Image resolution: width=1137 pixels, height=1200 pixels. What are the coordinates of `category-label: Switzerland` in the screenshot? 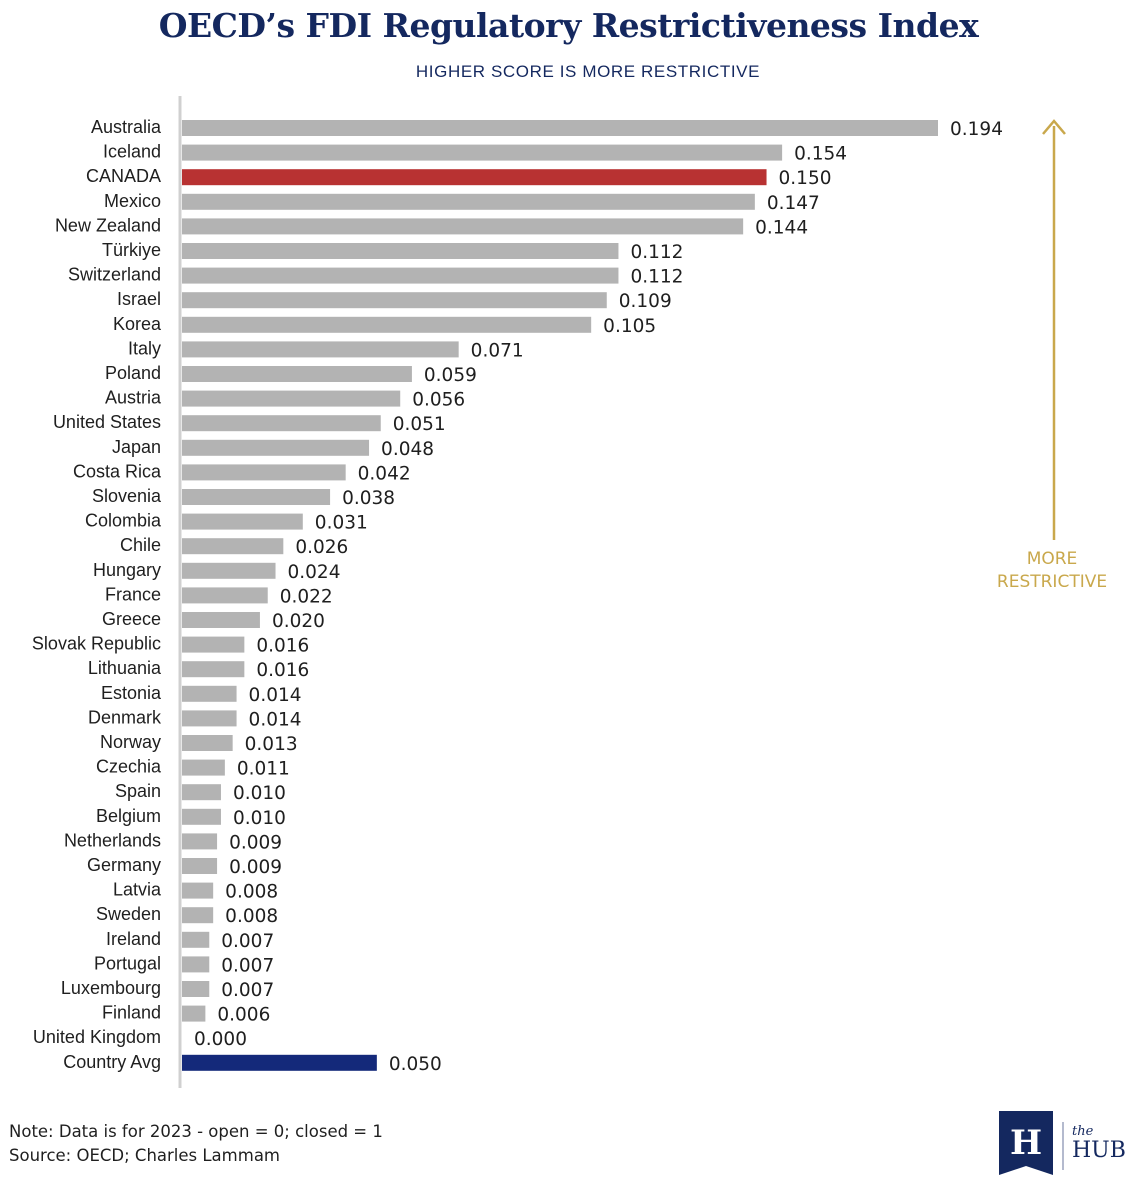 It's located at (114, 275).